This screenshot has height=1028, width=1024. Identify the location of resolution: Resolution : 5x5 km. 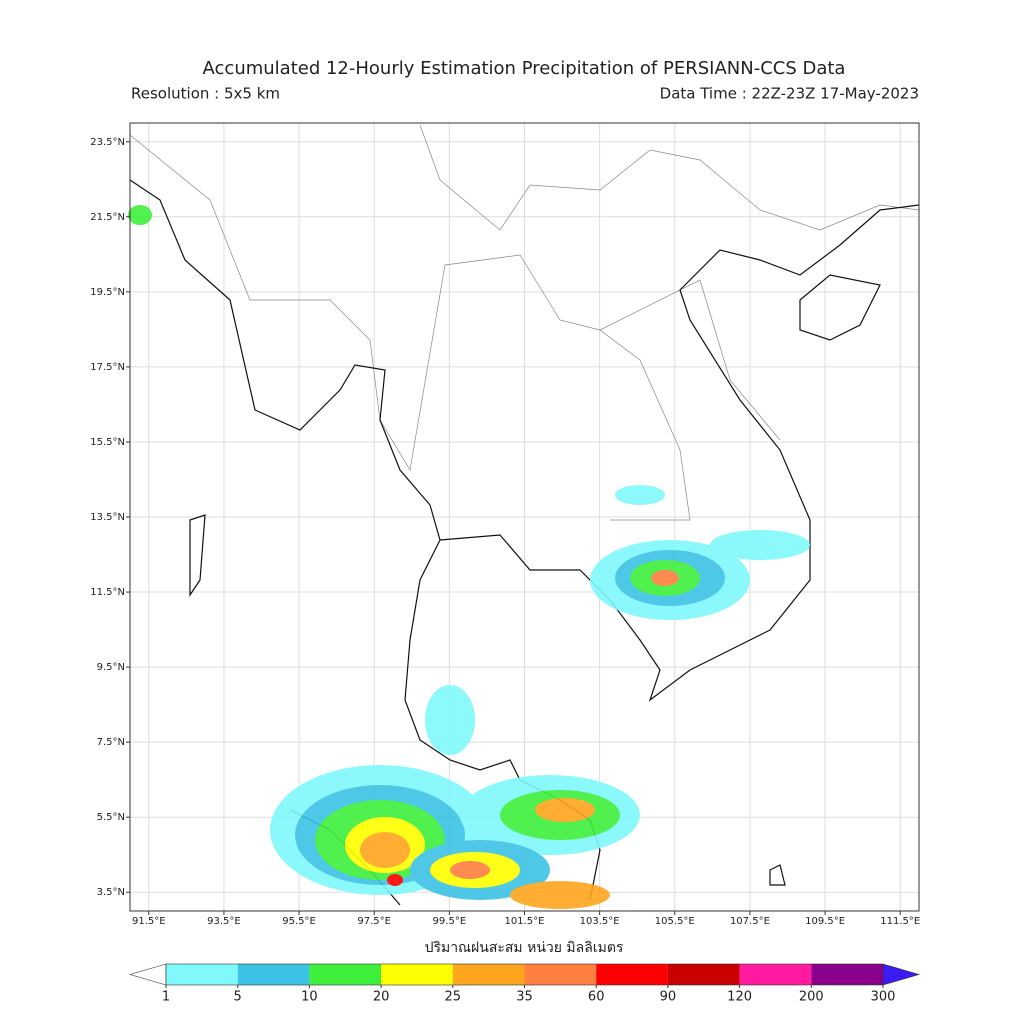
(205, 94).